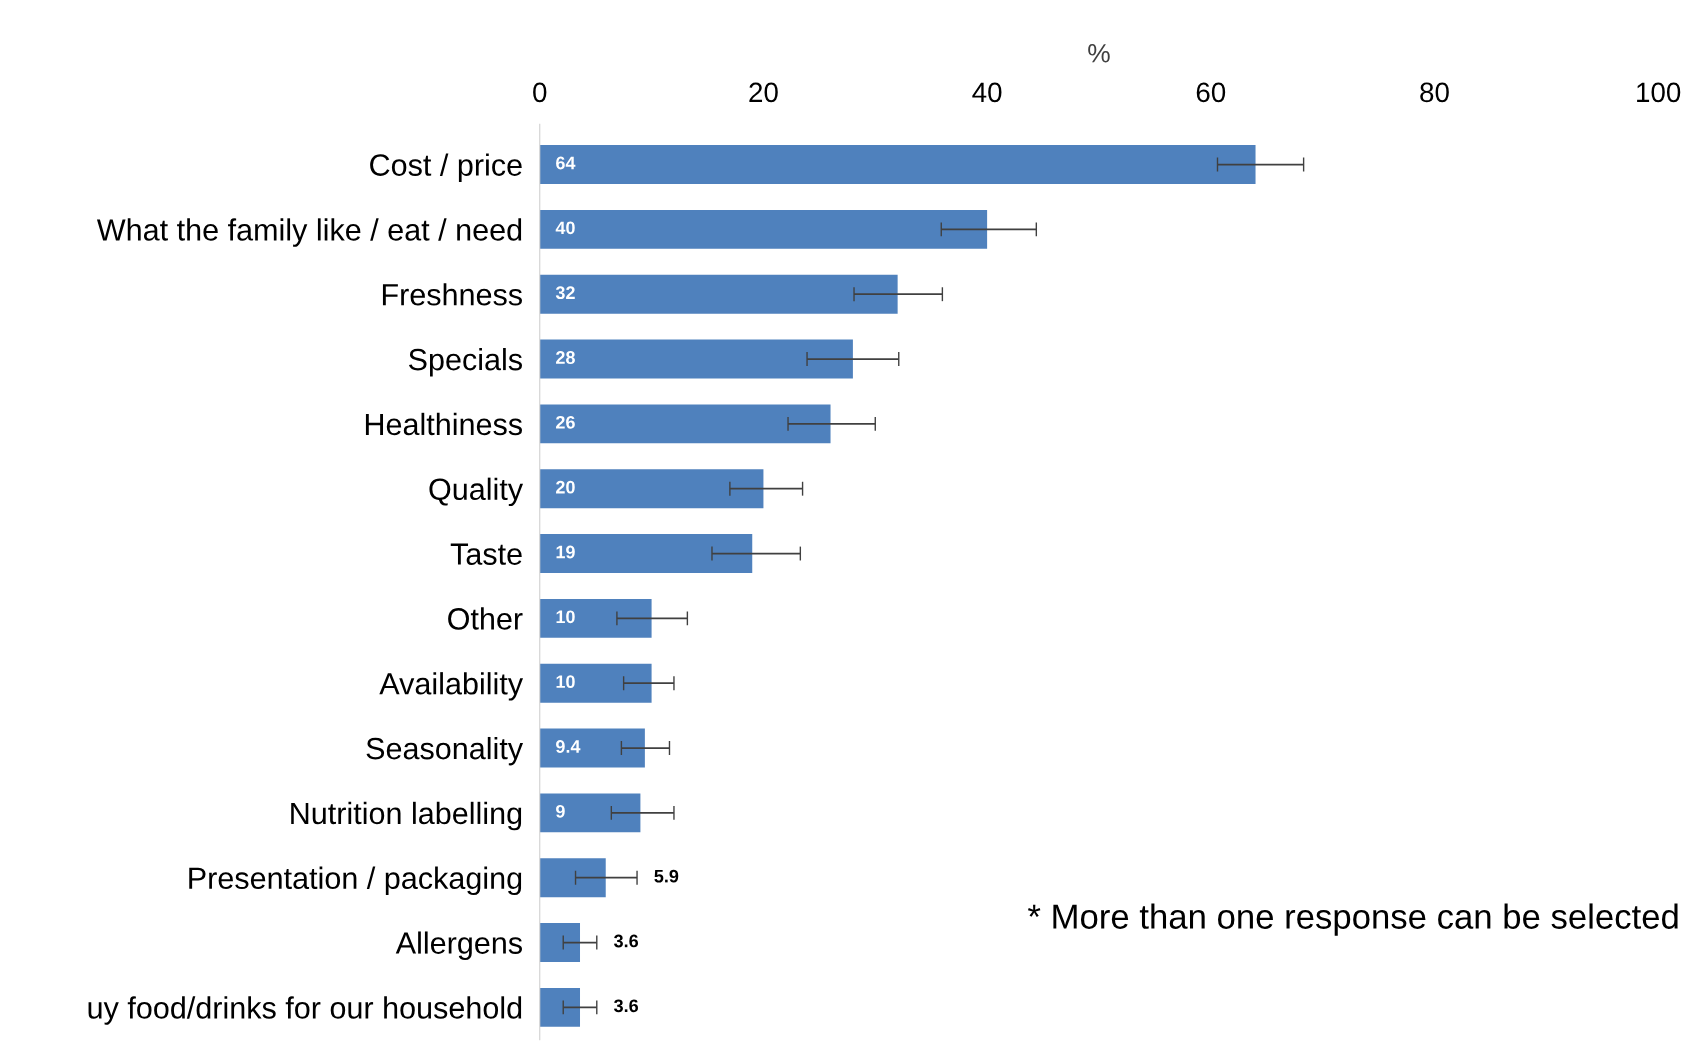 The width and height of the screenshot is (1692, 1045). What do you see at coordinates (540, 92) in the screenshot?
I see `x-tick-label: 0` at bounding box center [540, 92].